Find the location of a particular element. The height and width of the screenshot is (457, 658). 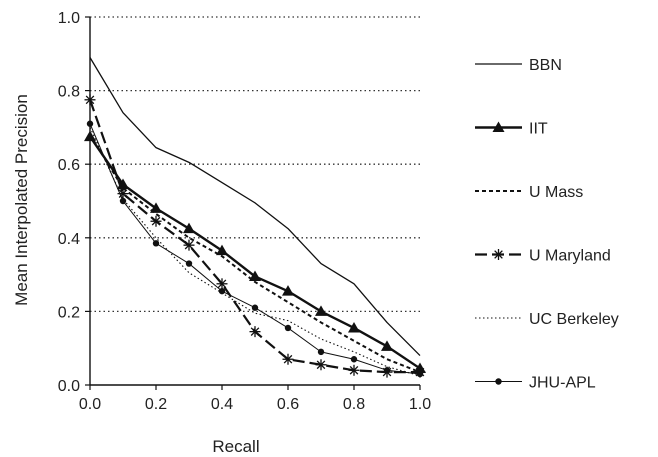

x-axis-title: Recall is located at coordinates (235, 446).